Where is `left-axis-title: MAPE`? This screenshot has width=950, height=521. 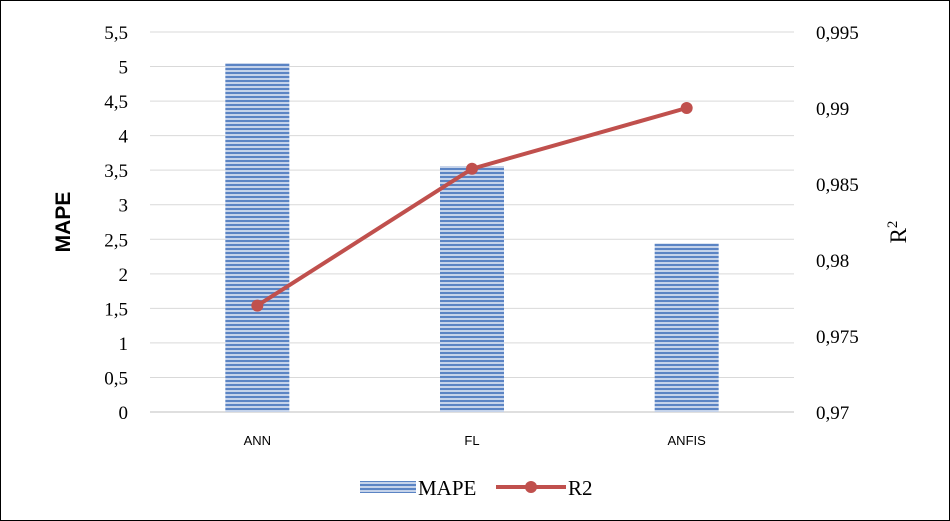
left-axis-title: MAPE is located at coordinates (63, 222).